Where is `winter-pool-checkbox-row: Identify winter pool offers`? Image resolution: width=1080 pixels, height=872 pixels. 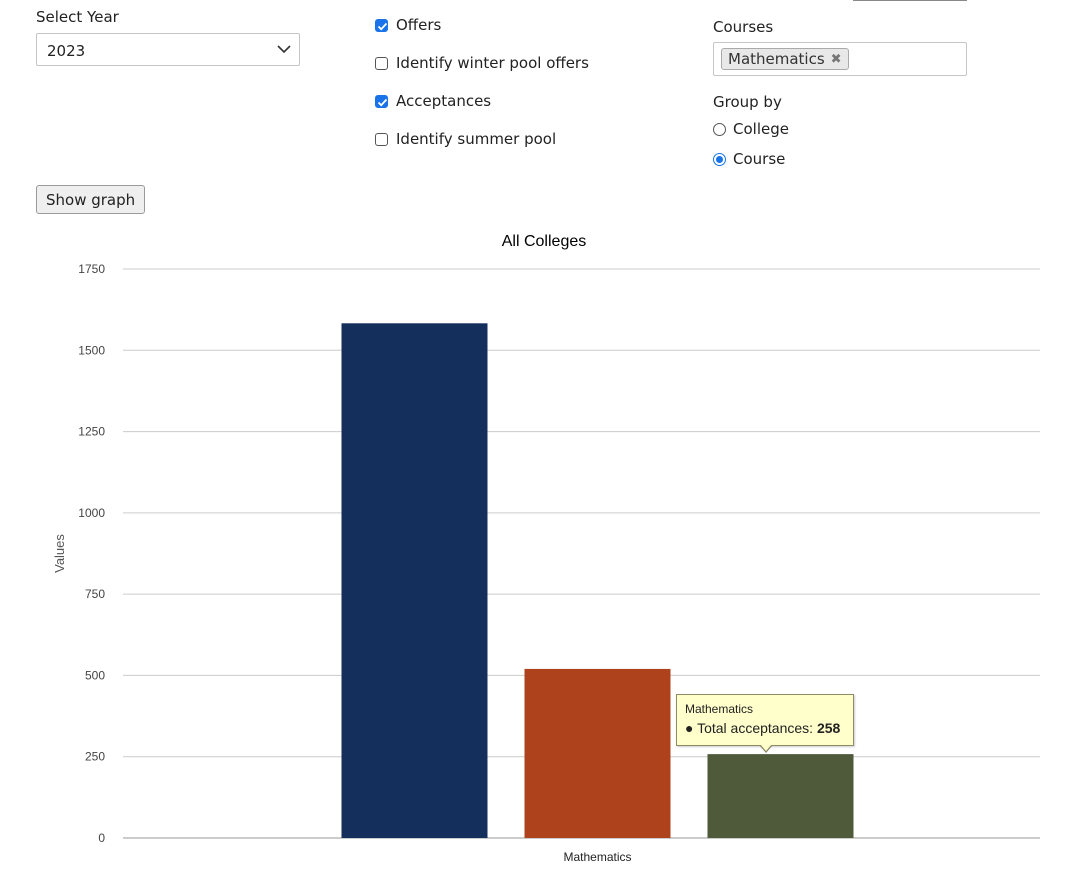
winter-pool-checkbox-row: Identify winter pool offers is located at coordinates (482, 63).